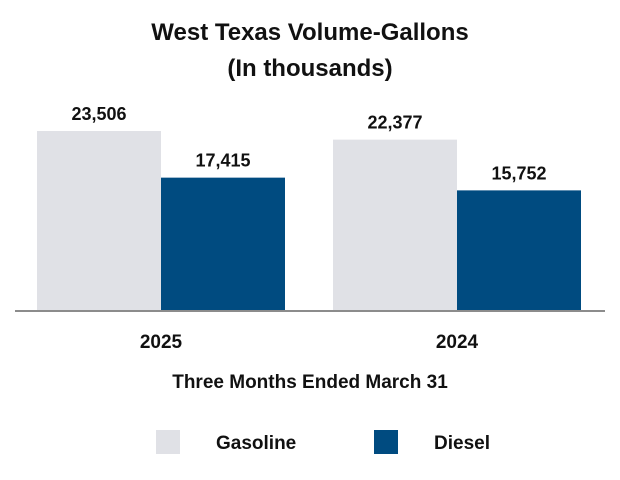  What do you see at coordinates (309, 68) in the screenshot?
I see `chart-subtitle: (In thousands)` at bounding box center [309, 68].